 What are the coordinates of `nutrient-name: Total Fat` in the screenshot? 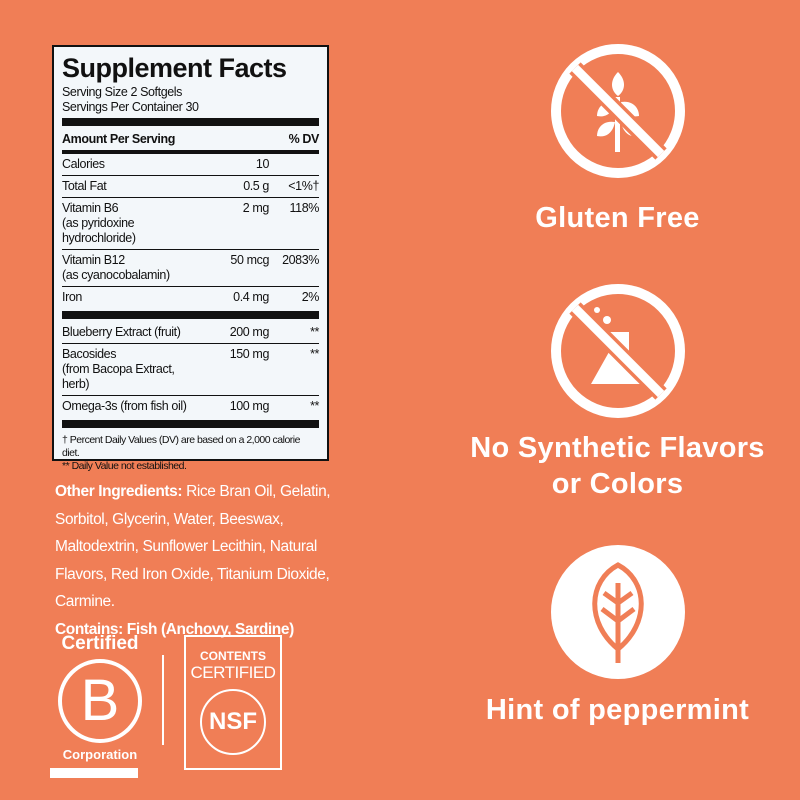 It's located at (84, 186).